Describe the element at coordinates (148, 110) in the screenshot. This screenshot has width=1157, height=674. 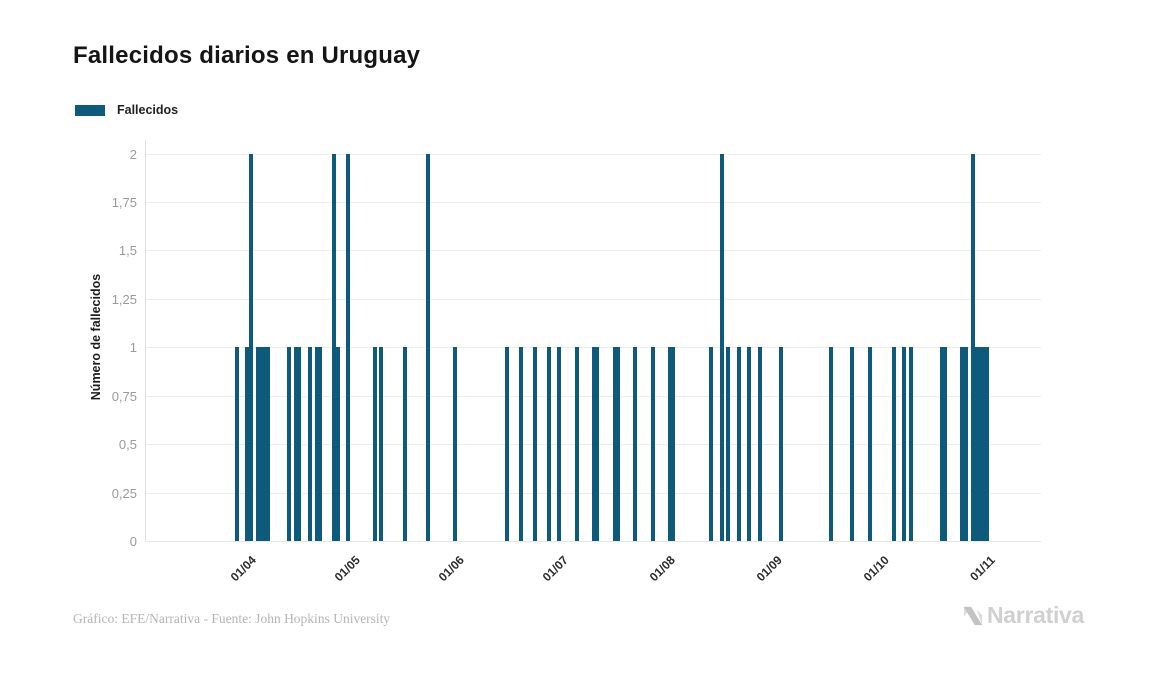
I see `legend-label: Fallecidos` at that location.